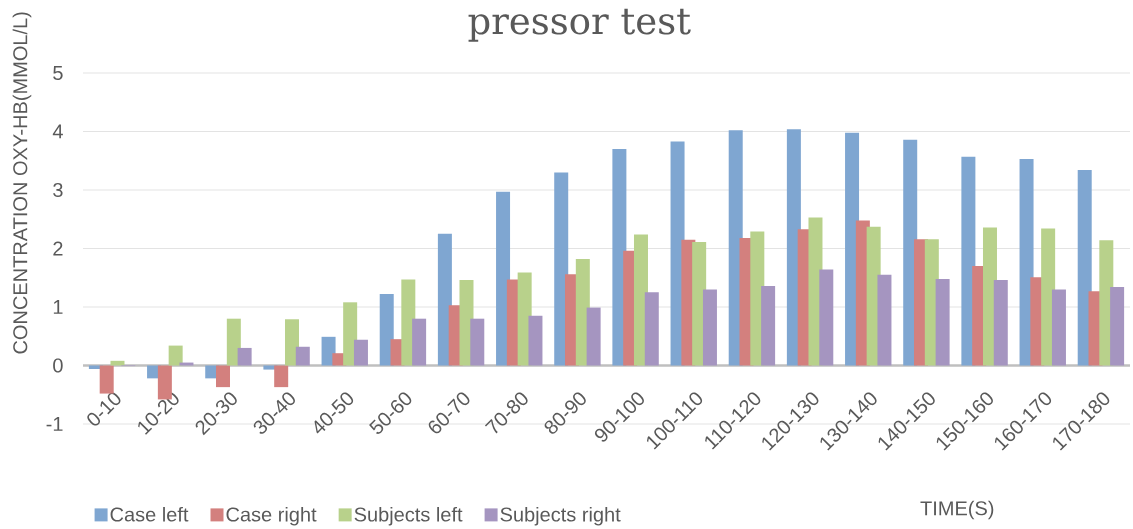 The image size is (1133, 529). What do you see at coordinates (957, 510) in the screenshot?
I see `x-axis-title: TIME(S)` at bounding box center [957, 510].